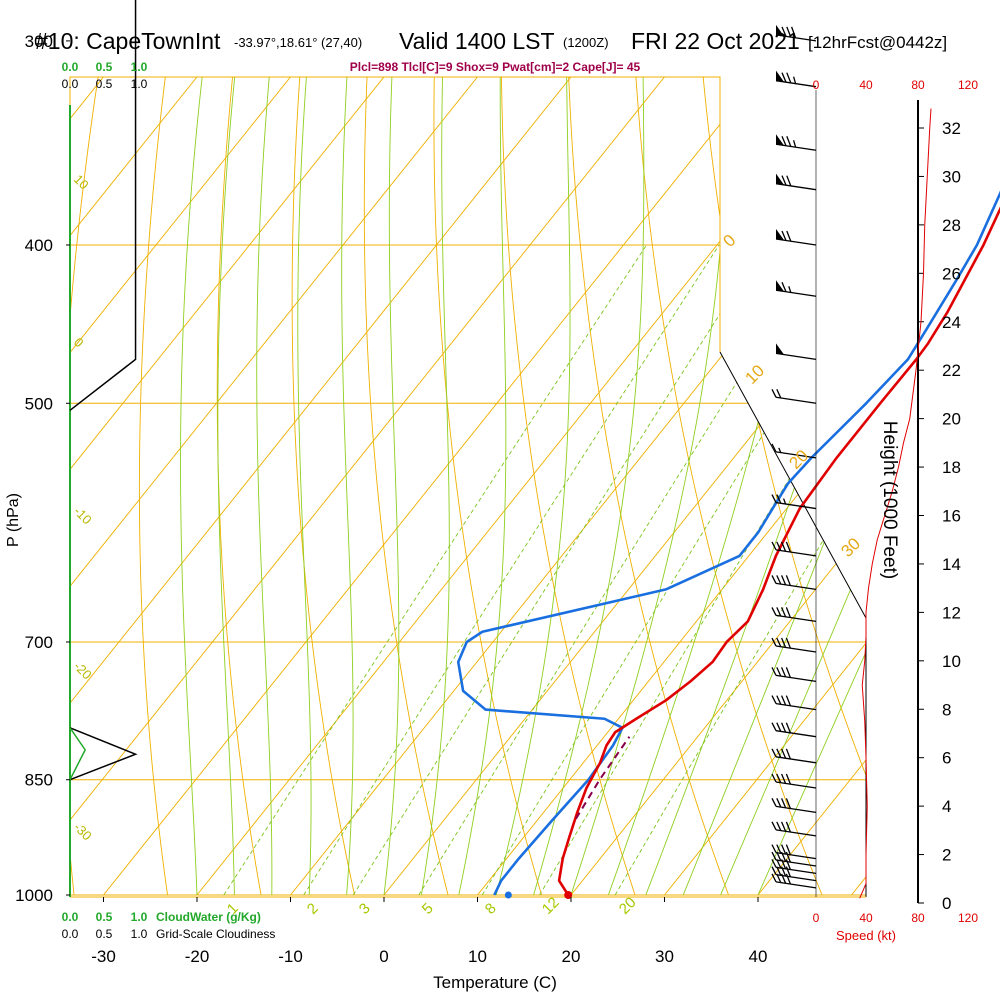 This screenshot has width=1000, height=1005. What do you see at coordinates (664, 956) in the screenshot?
I see `temp-tick-label: 30` at bounding box center [664, 956].